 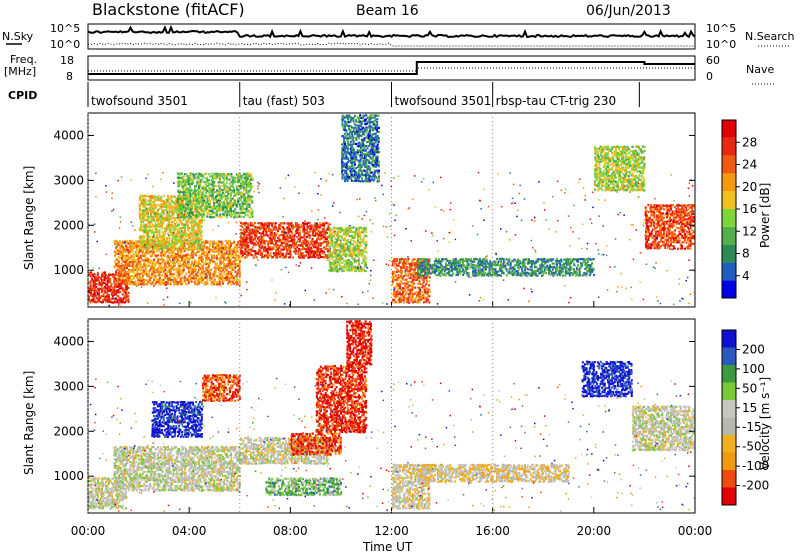 What do you see at coordinates (443, 101) in the screenshot?
I see `cpid-segment-label: twofsound 3501` at bounding box center [443, 101].